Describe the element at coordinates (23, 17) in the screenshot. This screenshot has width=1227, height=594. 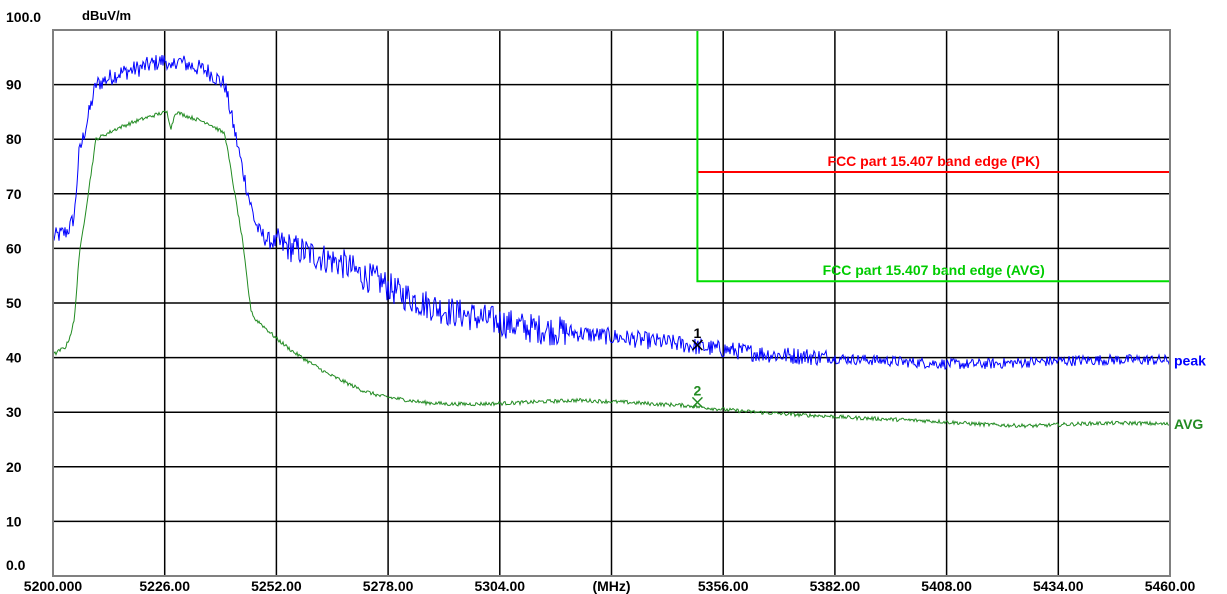
I see `y-tick-label: 100.0` at that location.